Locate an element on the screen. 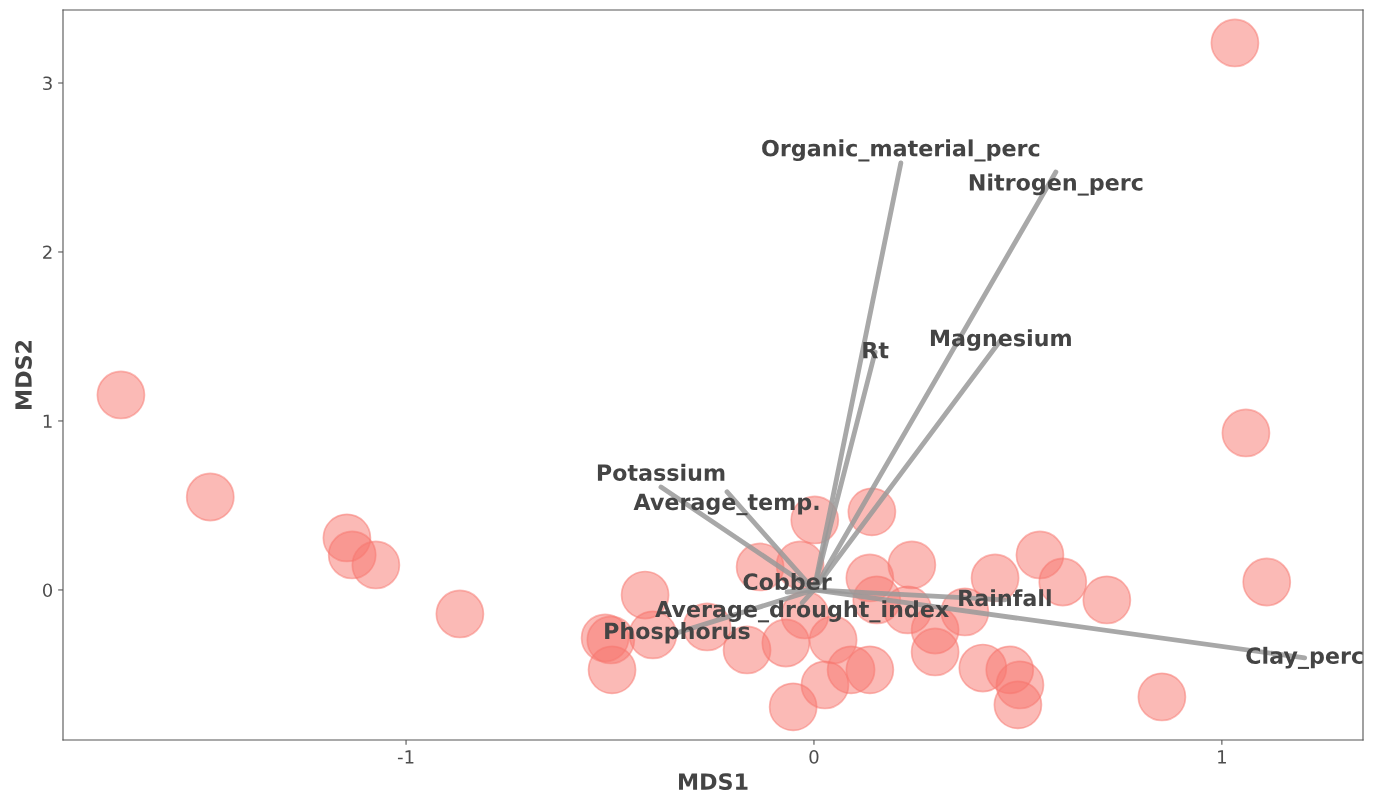 The image size is (1378, 802). x-tick-label: 1 is located at coordinates (1222, 757).